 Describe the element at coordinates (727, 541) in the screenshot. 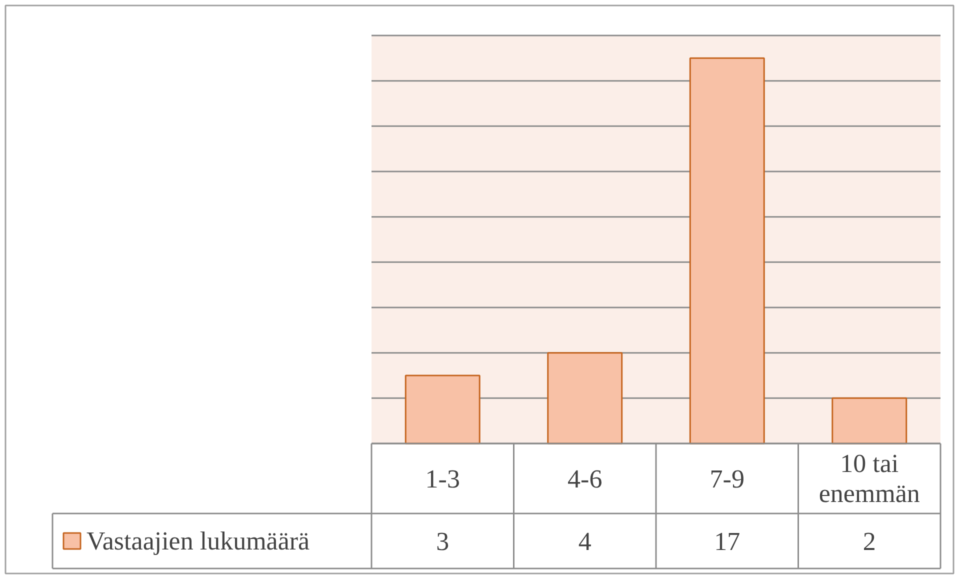

I see `data-label: 17` at that location.